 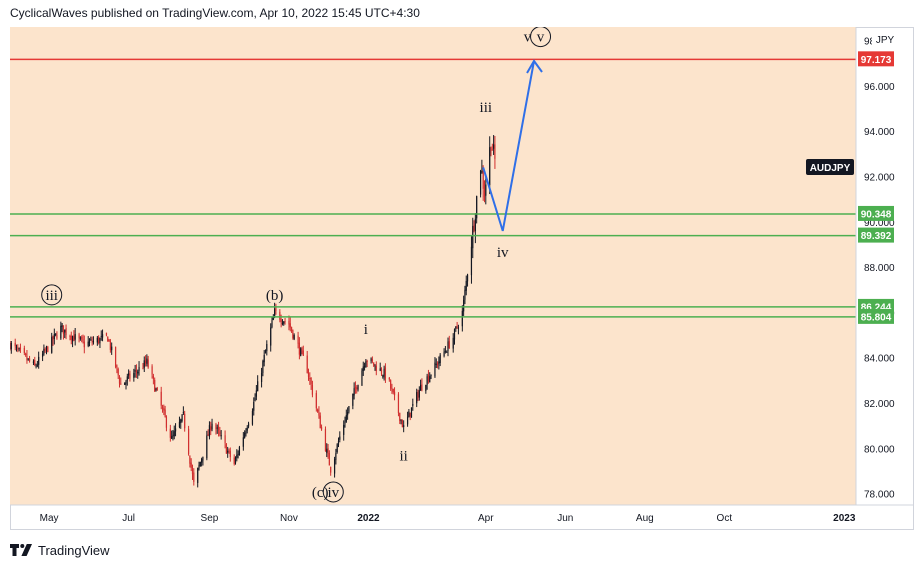 What do you see at coordinates (879, 223) in the screenshot?
I see `y-tick-label: 90.000` at bounding box center [879, 223].